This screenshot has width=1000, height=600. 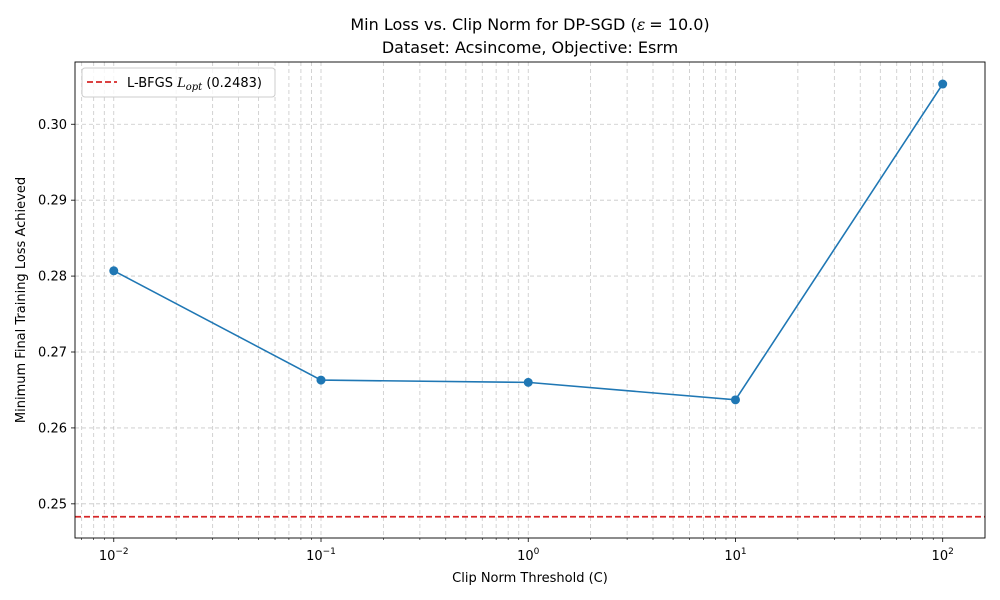 What do you see at coordinates (530, 47) in the screenshot?
I see `chart-subtitle: Dataset: Acsincome, Objective: Esrm` at bounding box center [530, 47].